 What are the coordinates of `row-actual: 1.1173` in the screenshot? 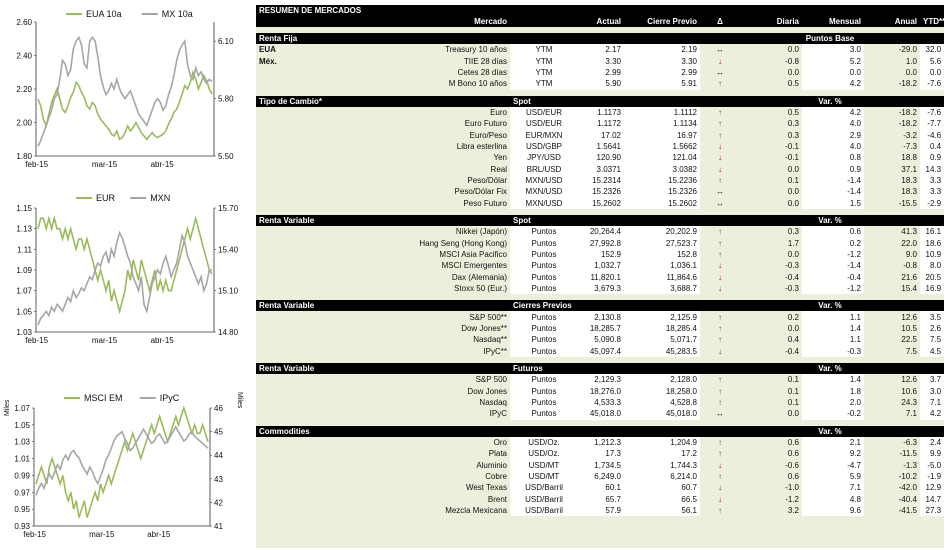 It's located at (601, 112).